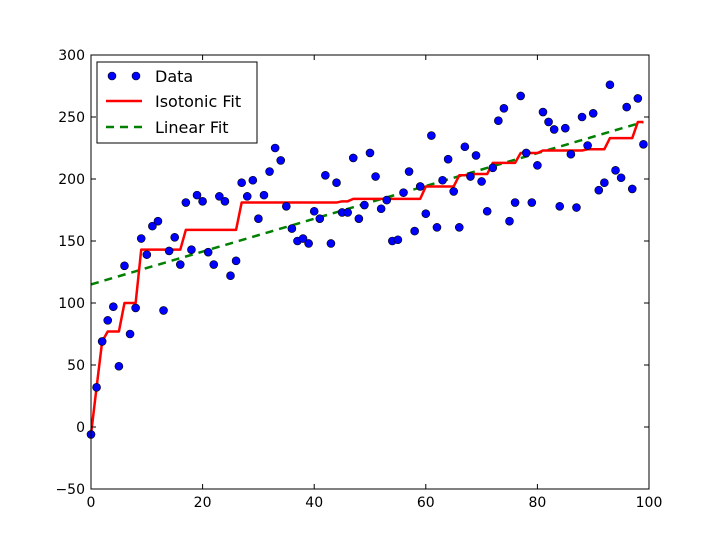  Describe the element at coordinates (426, 503) in the screenshot. I see `x-tick-label: 60` at that location.